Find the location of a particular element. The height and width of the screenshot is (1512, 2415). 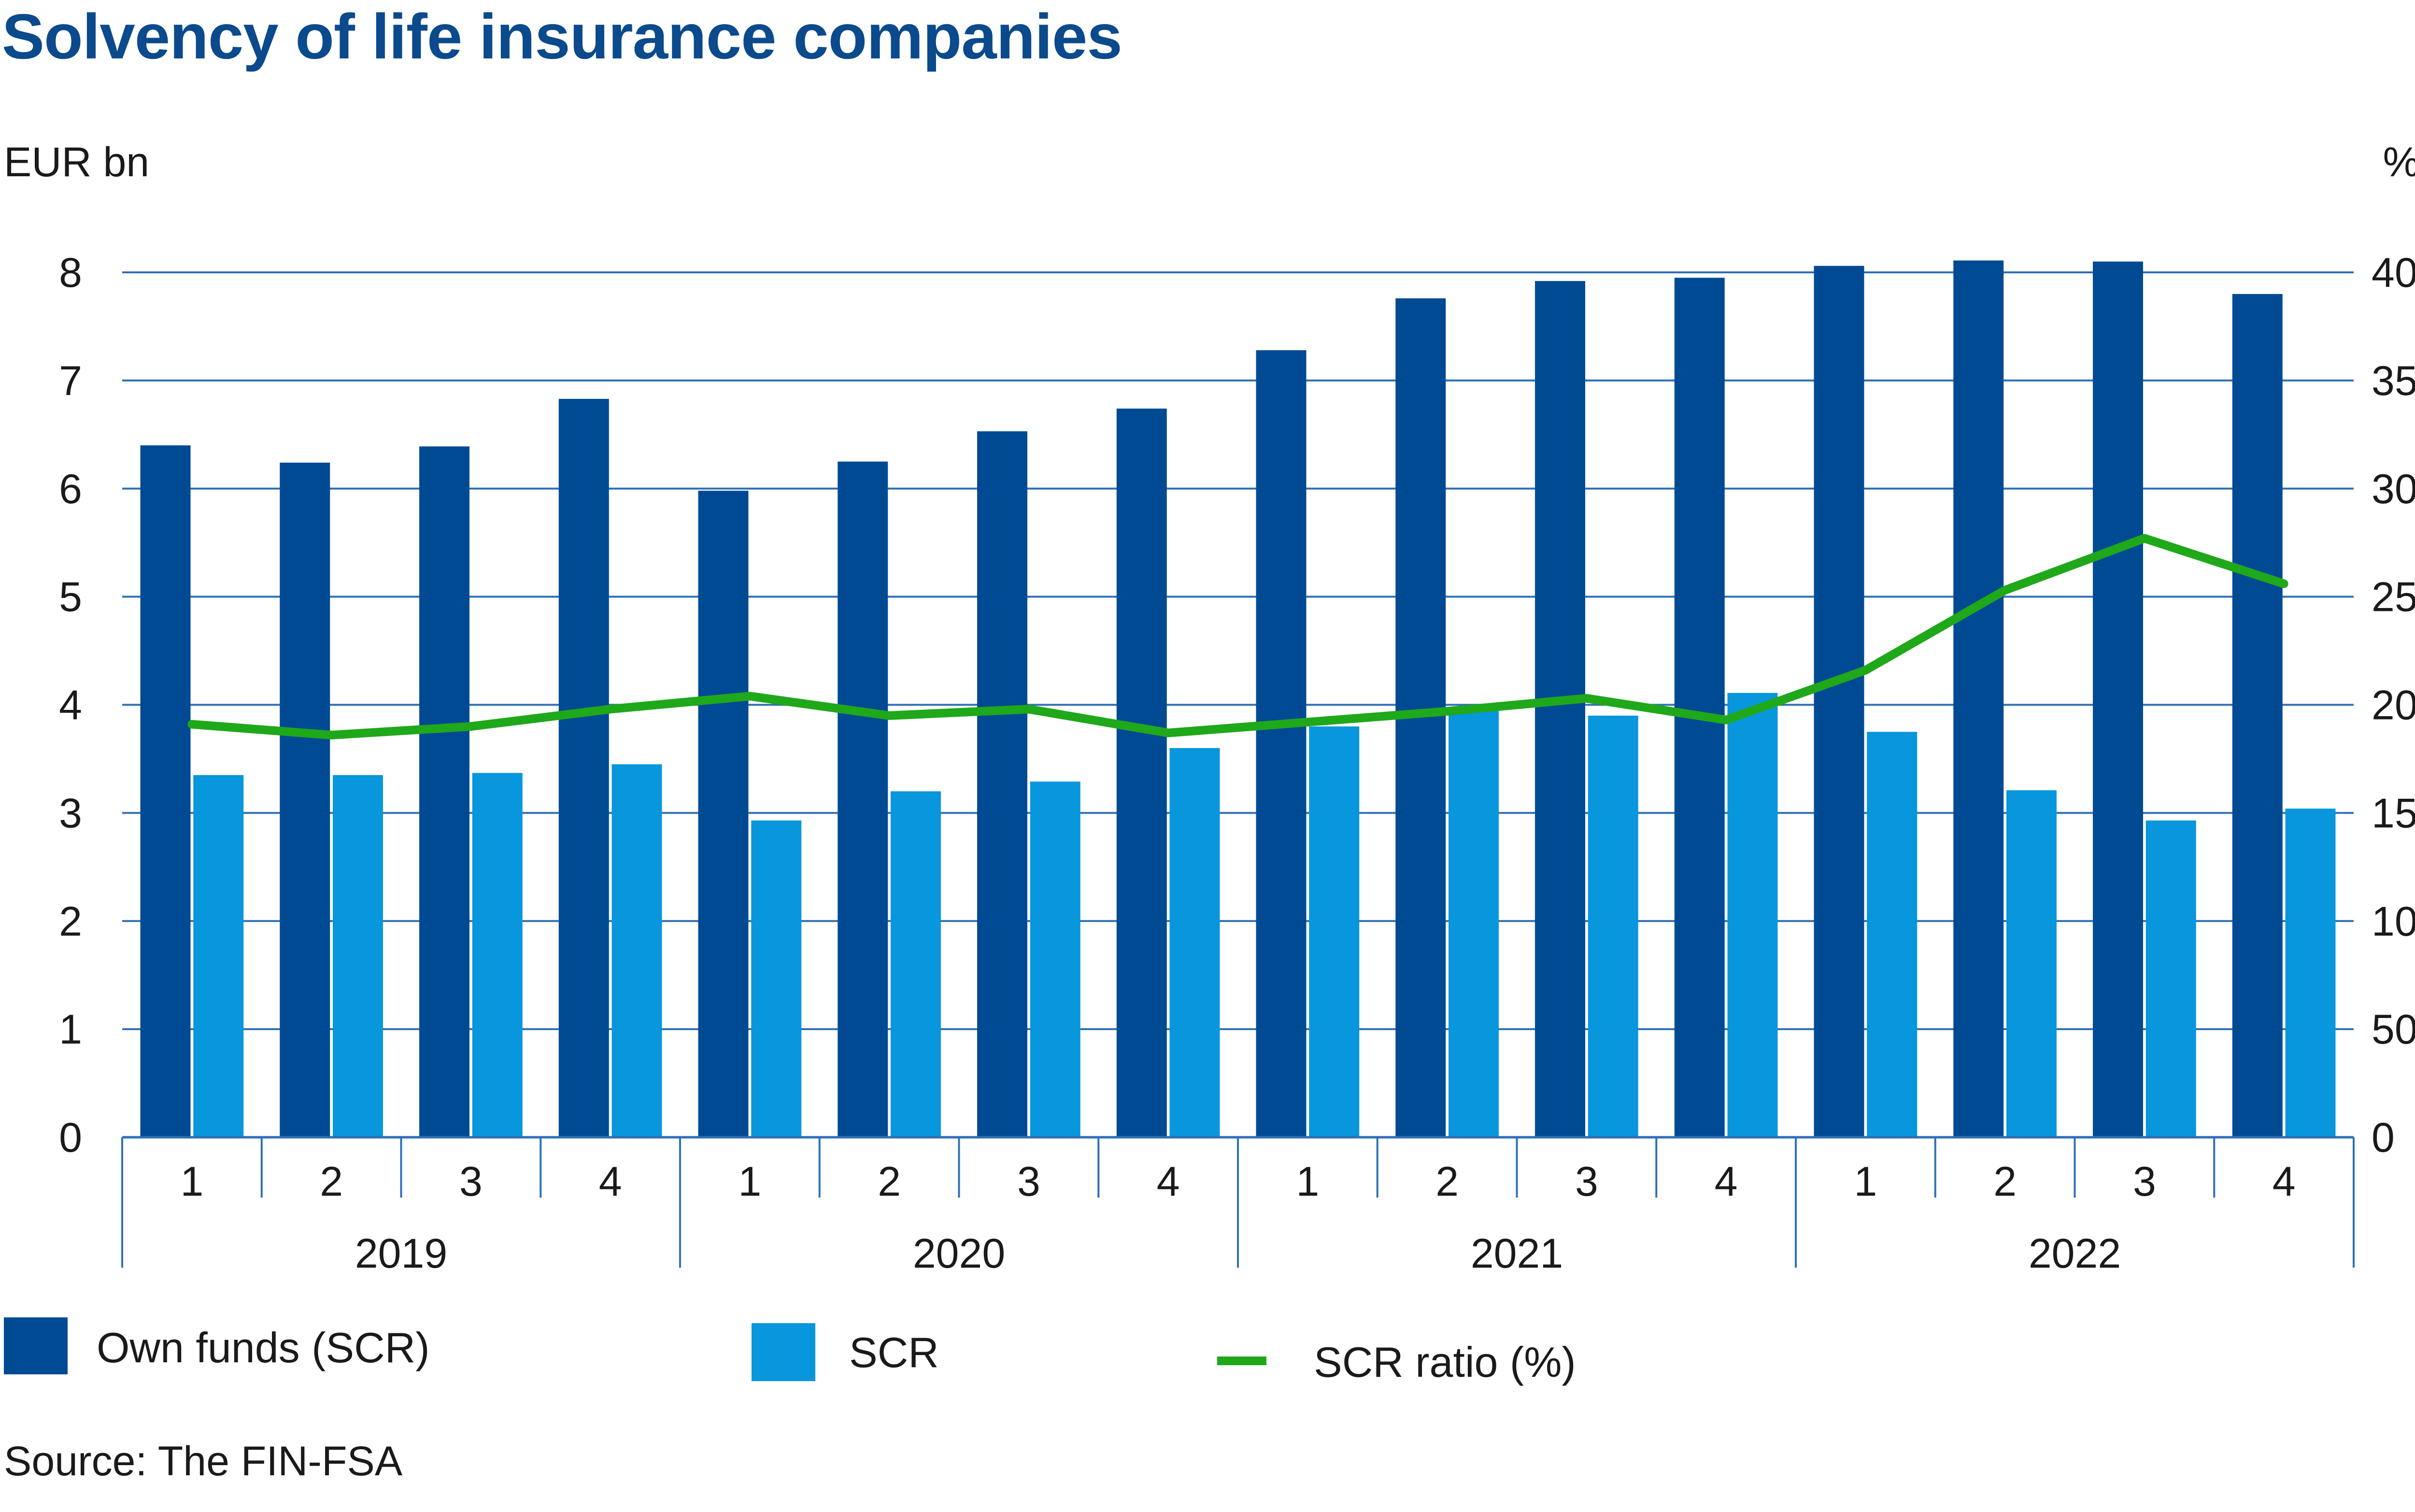

left-y-tick-label: 5 is located at coordinates (70, 597).